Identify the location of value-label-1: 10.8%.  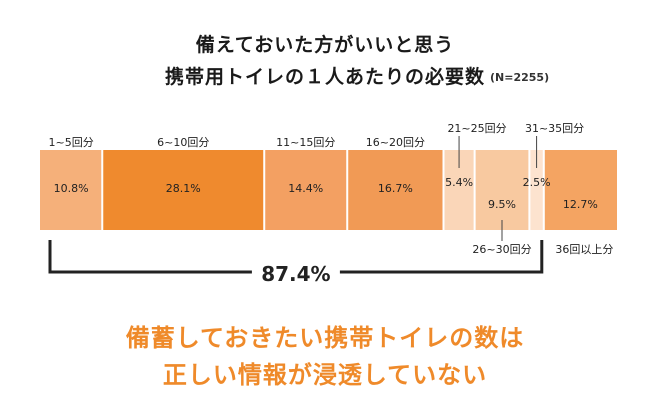
(71, 188).